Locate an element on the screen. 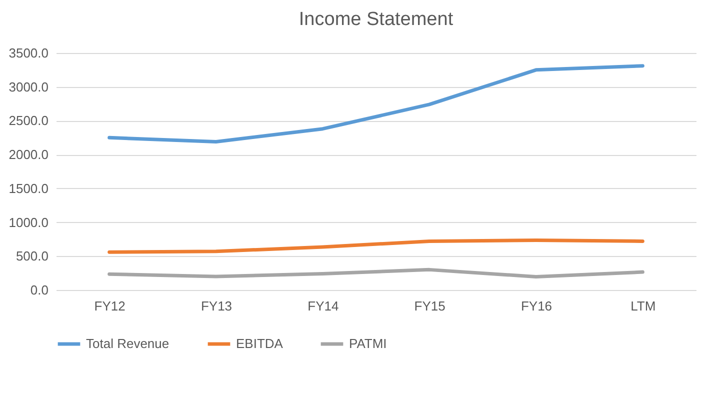  y-tick-label: 0.0 is located at coordinates (39, 290).